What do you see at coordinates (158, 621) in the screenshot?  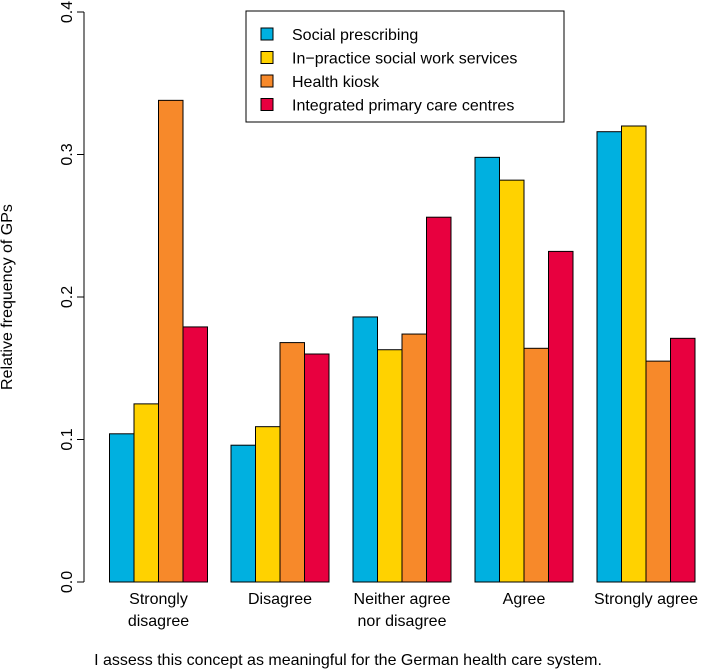 I see `x-tick-label: disagree` at bounding box center [158, 621].